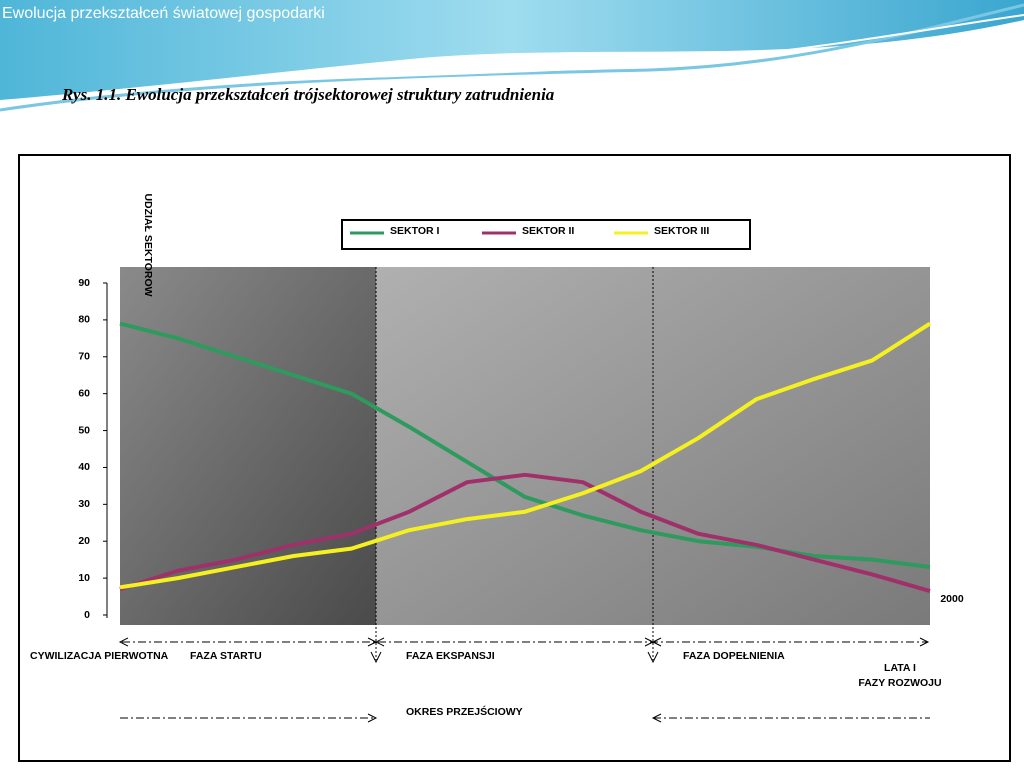  What do you see at coordinates (899, 675) in the screenshot?
I see `x-axis-label: LATA I FAZY ROZWOJU` at bounding box center [899, 675].